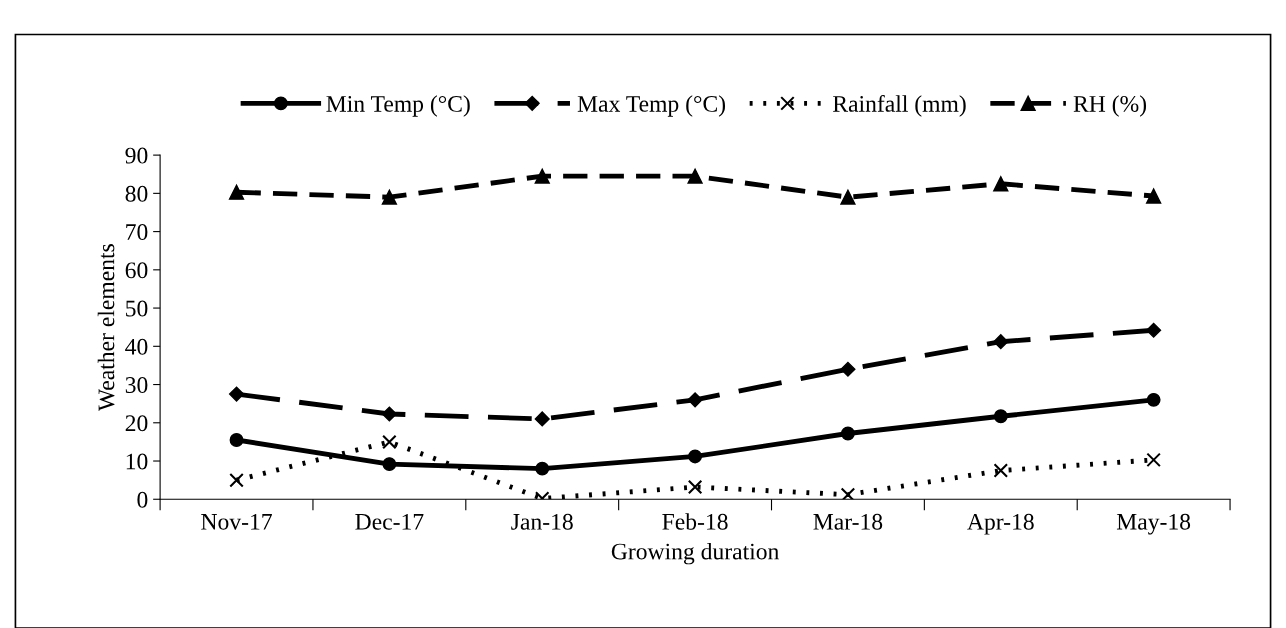 This screenshot has width=1286, height=628. Describe the element at coordinates (848, 521) in the screenshot. I see `x-tick-label: Mar-18` at that location.